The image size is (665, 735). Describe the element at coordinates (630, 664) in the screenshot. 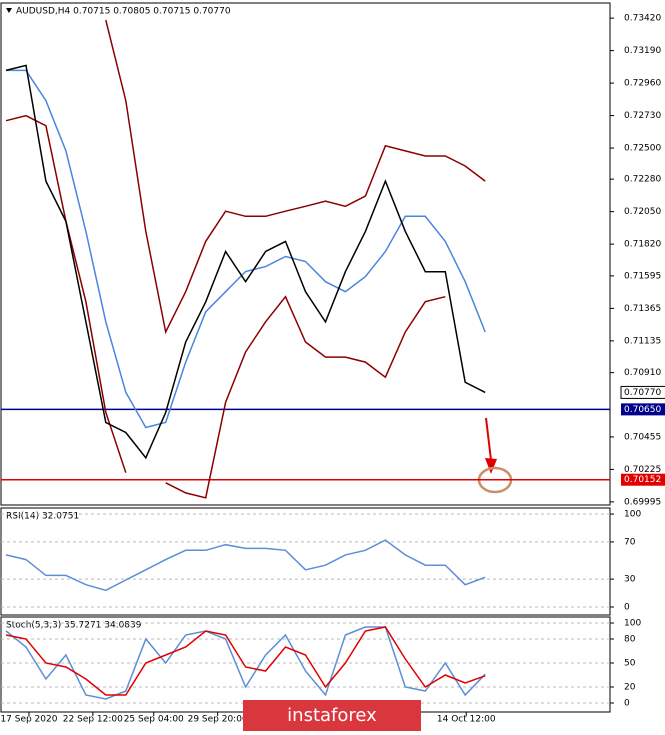

I see `y-tick-label: 50` at that location.